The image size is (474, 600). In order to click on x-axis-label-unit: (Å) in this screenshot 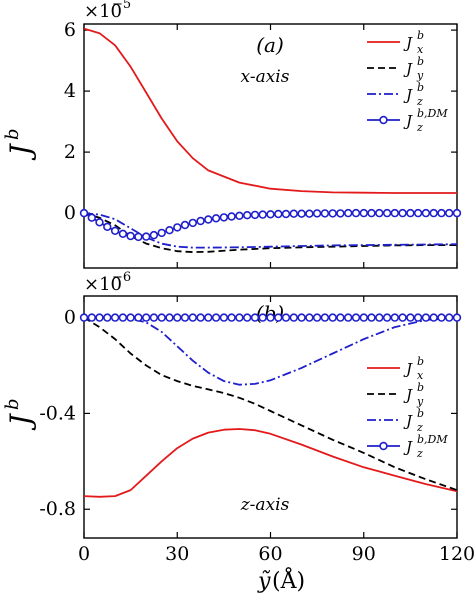, I will do `click(288, 580)`.